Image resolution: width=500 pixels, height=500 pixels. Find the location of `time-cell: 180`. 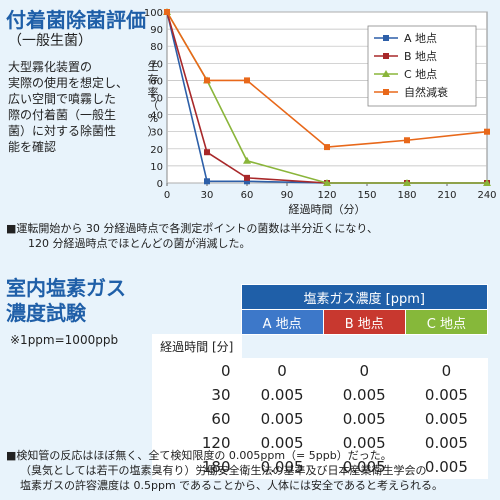

time-cell: 180 is located at coordinates (197, 466).